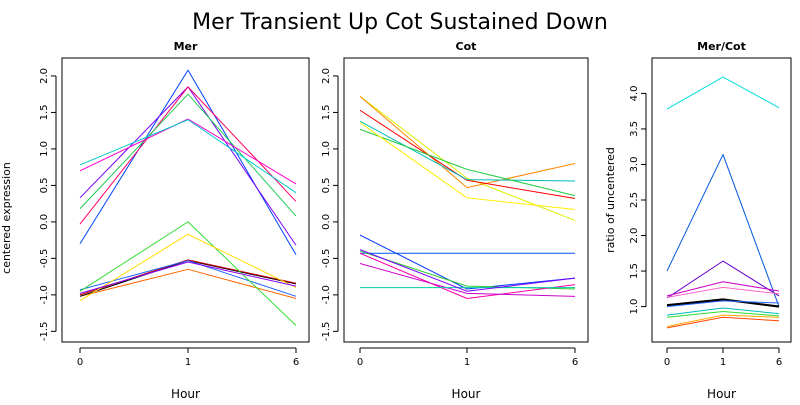 Image resolution: width=800 pixels, height=405 pixels. I want to click on panel-title: Cot, so click(466, 46).